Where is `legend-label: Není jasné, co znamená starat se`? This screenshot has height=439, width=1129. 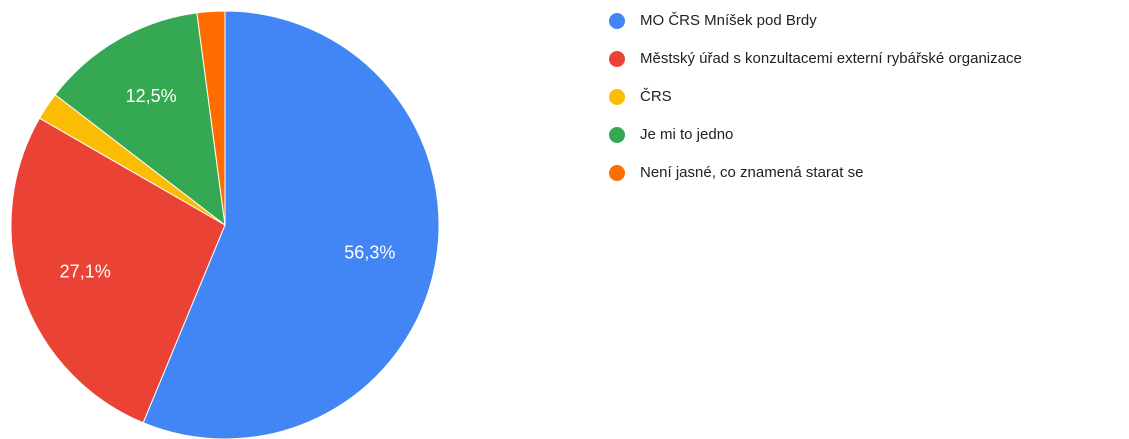
legend-label: Není jasné, co znamená starat se is located at coordinates (751, 172).